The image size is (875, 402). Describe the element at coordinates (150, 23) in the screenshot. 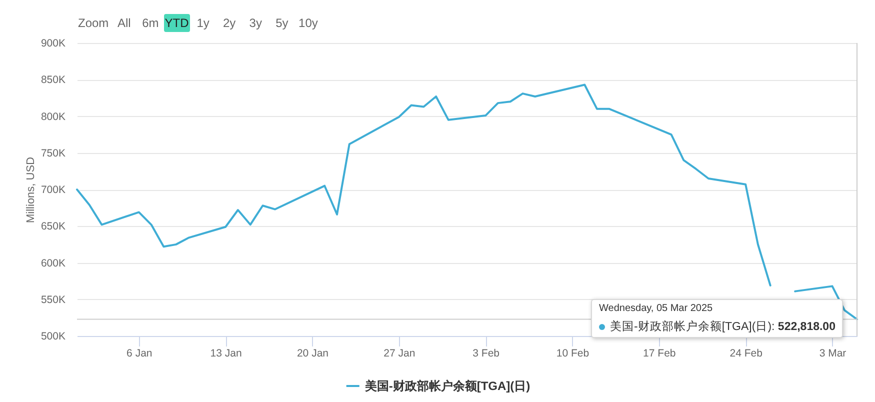

I see `text: 6m` at that location.